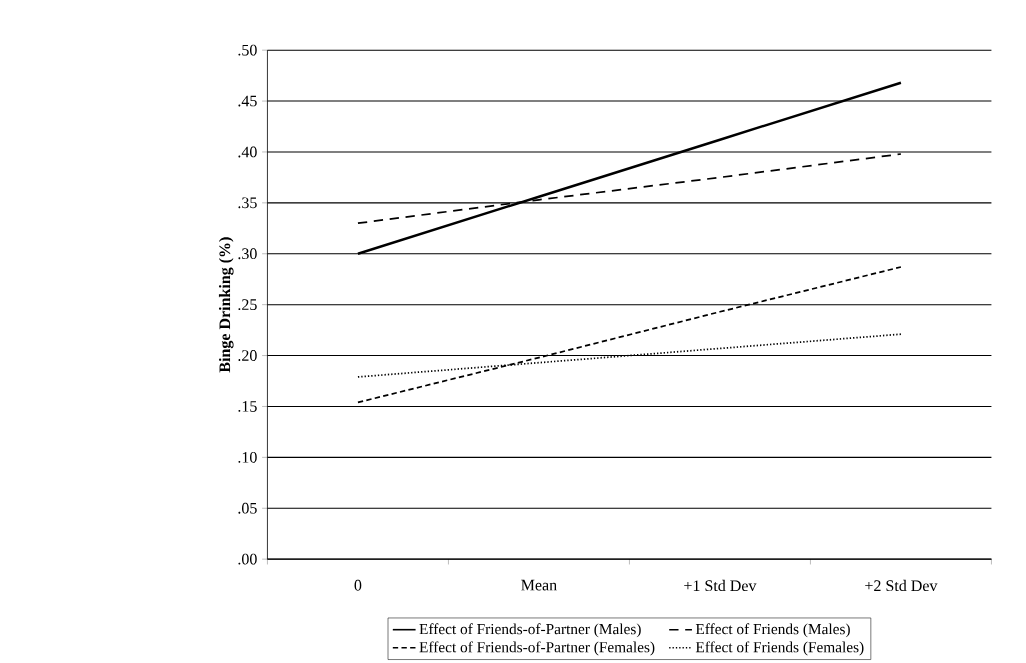 The height and width of the screenshot is (663, 1026). What do you see at coordinates (720, 585) in the screenshot?
I see `x-tick-label: +1 Std Dev` at bounding box center [720, 585].